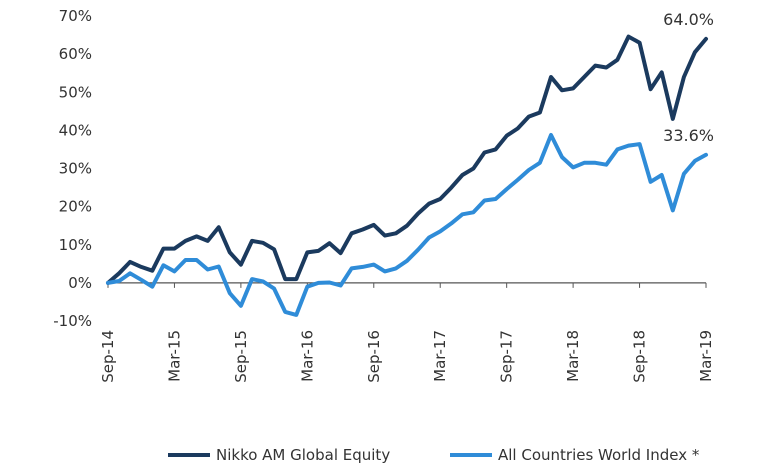 This screenshot has width=780, height=464. Describe the element at coordinates (688, 135) in the screenshot. I see `end-value-label: 33.6%` at that location.